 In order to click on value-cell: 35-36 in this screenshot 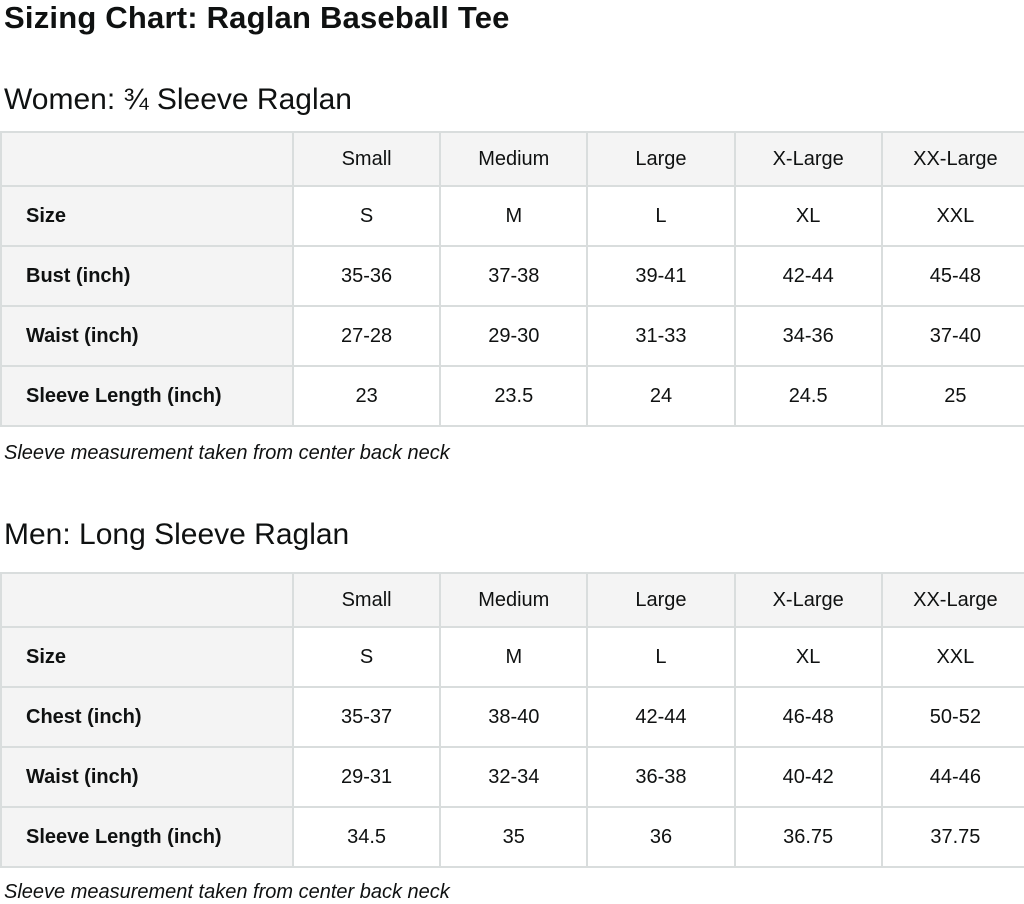, I will do `click(366, 276)`.